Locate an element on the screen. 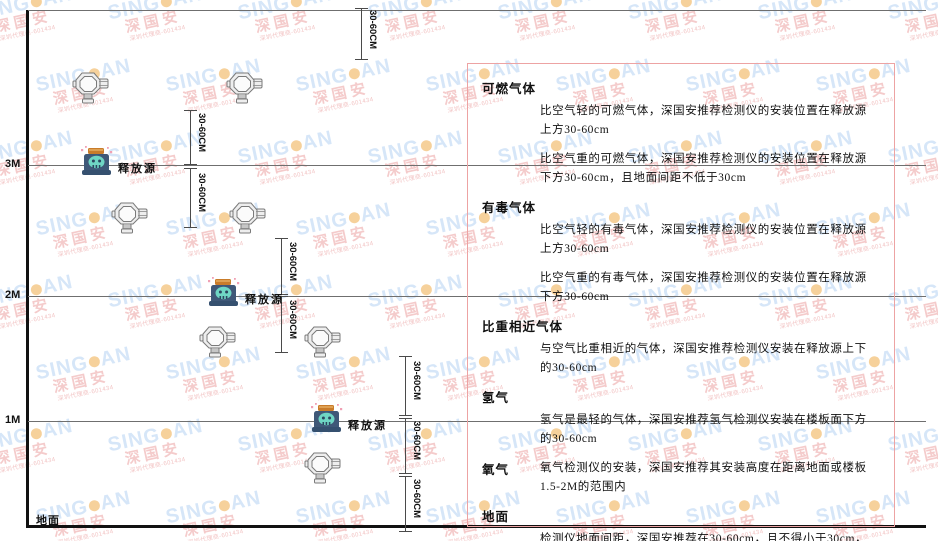 This screenshot has width=938, height=541. panel-section-title: 氢气 is located at coordinates (496, 398).